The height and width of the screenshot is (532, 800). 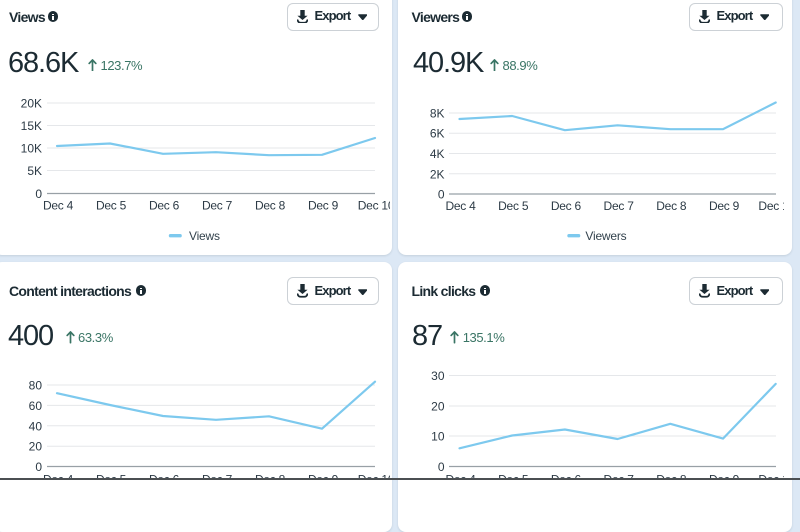 I want to click on svg-text: 80, so click(x=36, y=386).